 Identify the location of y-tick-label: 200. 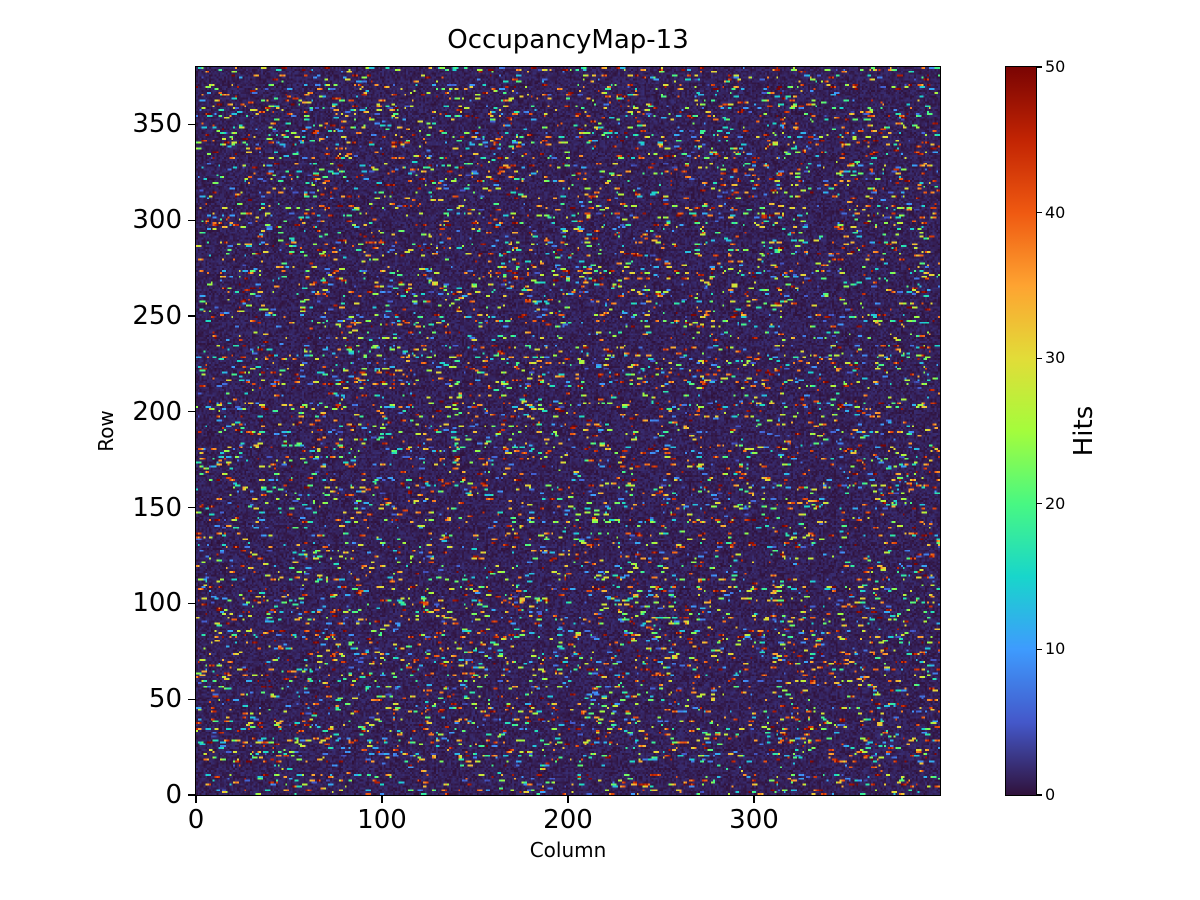
(157, 411).